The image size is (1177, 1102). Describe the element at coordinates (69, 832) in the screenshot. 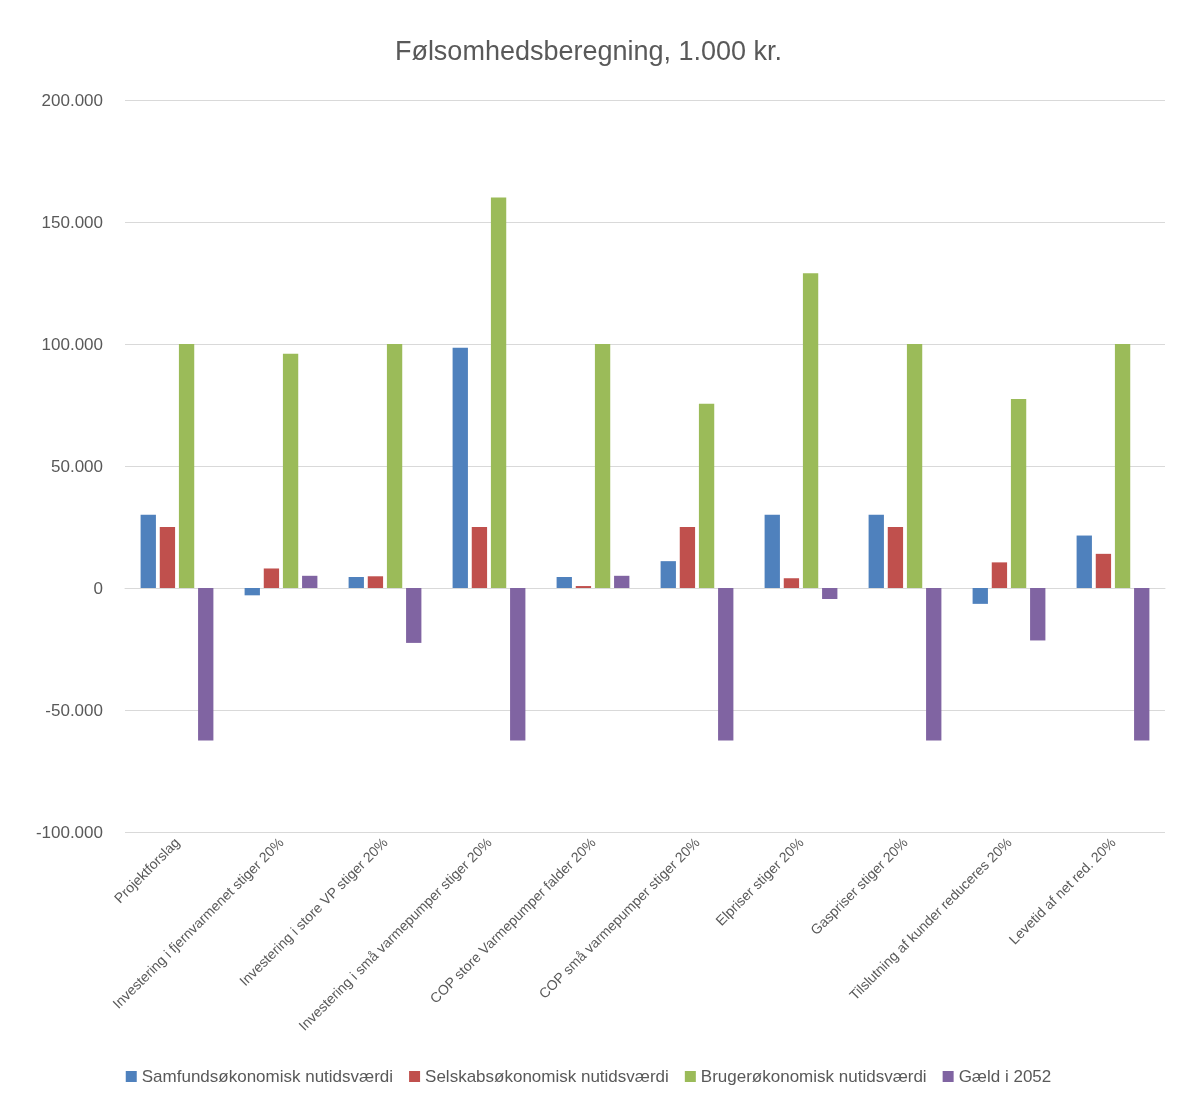

I see `y-tick-label: -100.000` at that location.